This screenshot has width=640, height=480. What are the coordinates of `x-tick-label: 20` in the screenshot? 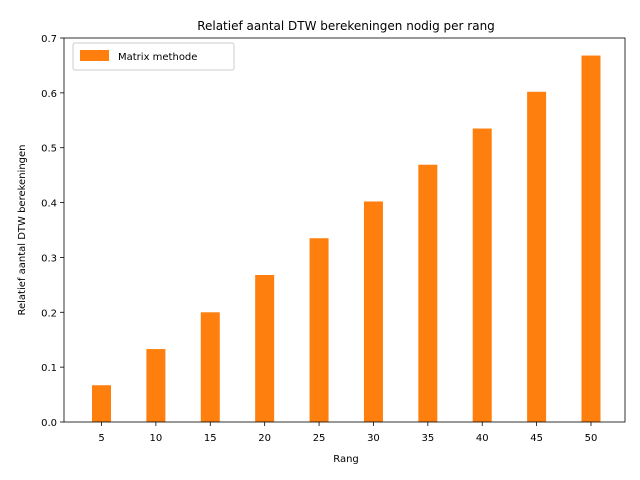 It's located at (264, 438).